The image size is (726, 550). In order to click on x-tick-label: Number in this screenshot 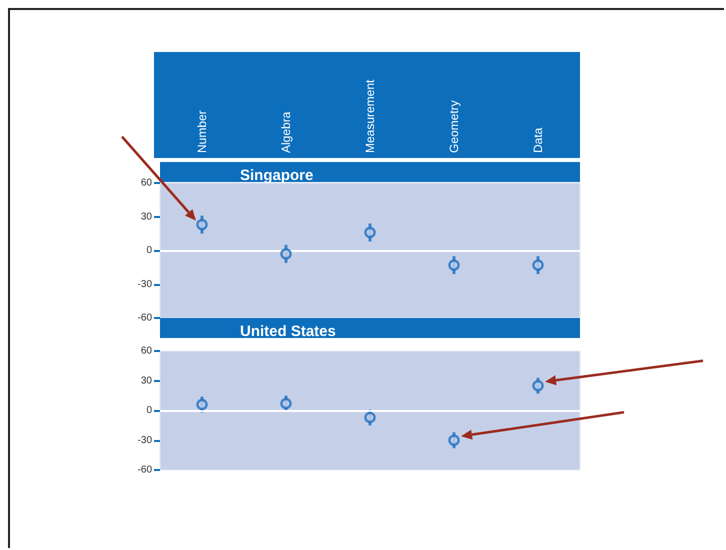, I will do `click(202, 131)`.